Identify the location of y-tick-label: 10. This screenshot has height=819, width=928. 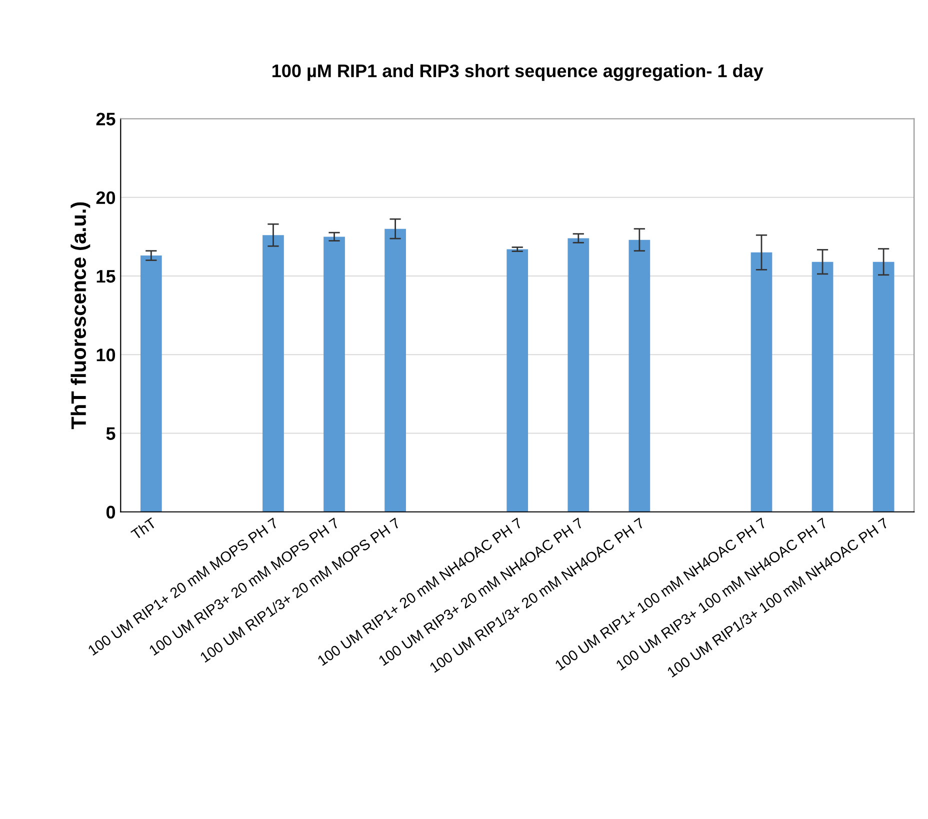
(106, 355).